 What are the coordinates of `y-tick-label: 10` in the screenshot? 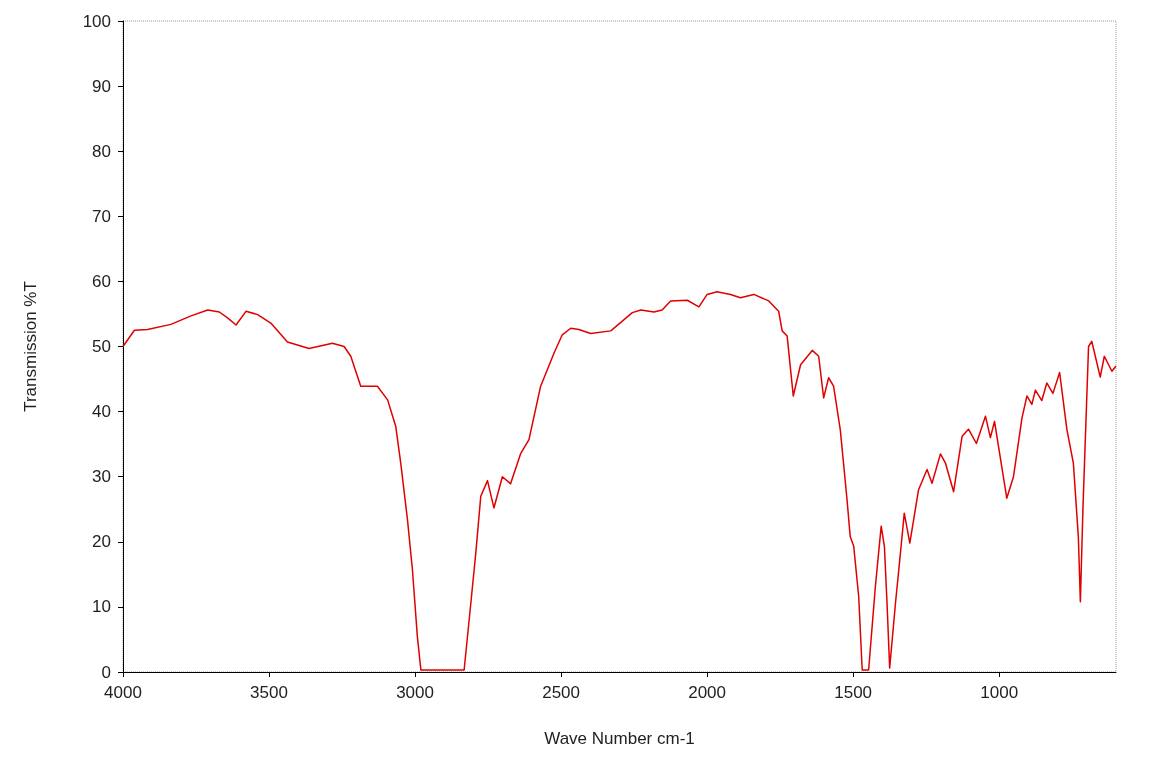 It's located at (101, 607).